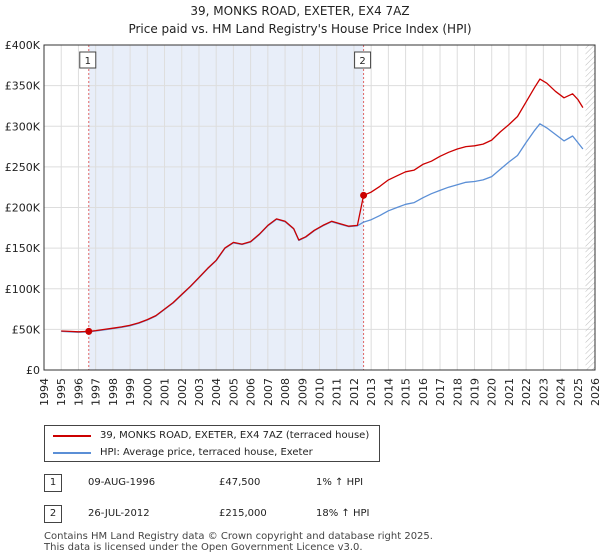  I want to click on transaction-label: 1, so click(88, 60).